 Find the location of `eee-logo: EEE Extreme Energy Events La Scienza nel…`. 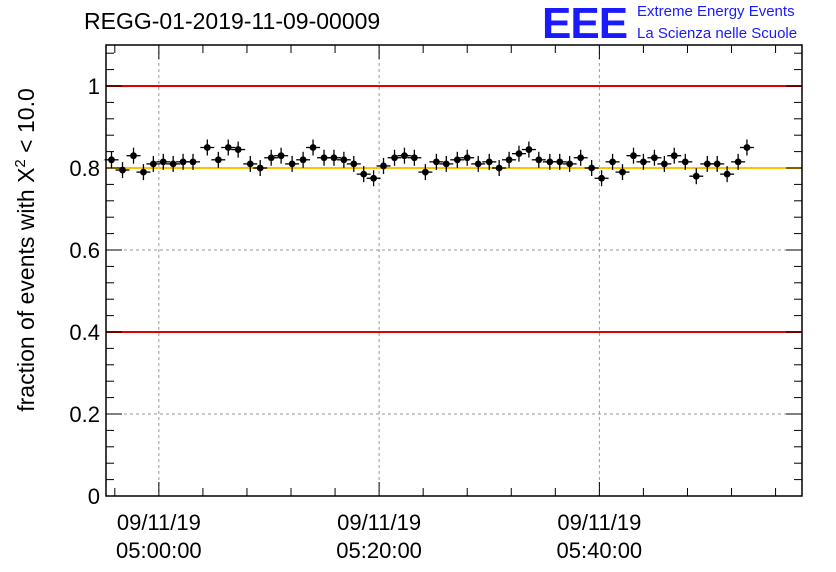

eee-logo: EEE Extreme Energy Events La Scienza nel… is located at coordinates (687, 24).